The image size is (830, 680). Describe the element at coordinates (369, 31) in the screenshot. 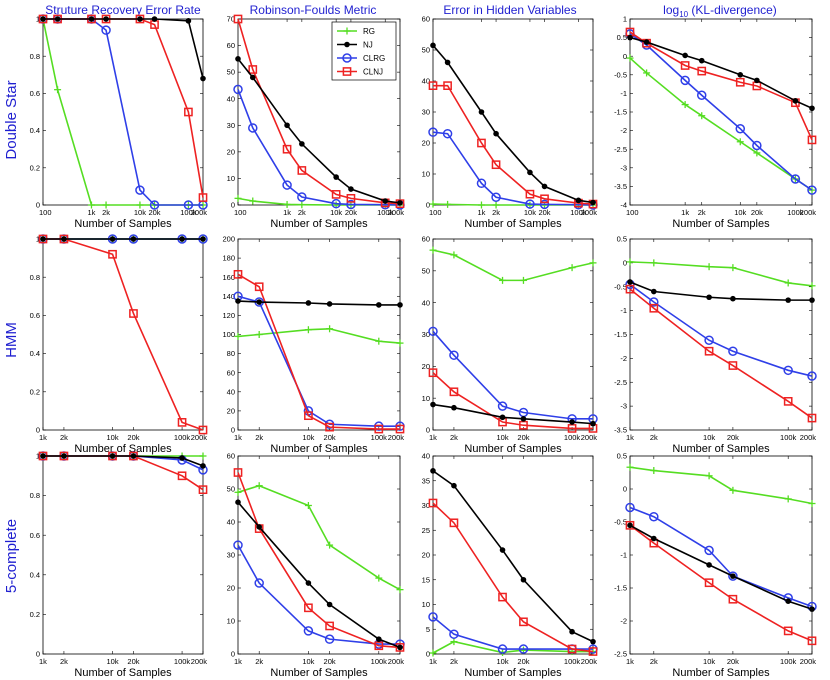

I see `legend-label: RG` at that location.